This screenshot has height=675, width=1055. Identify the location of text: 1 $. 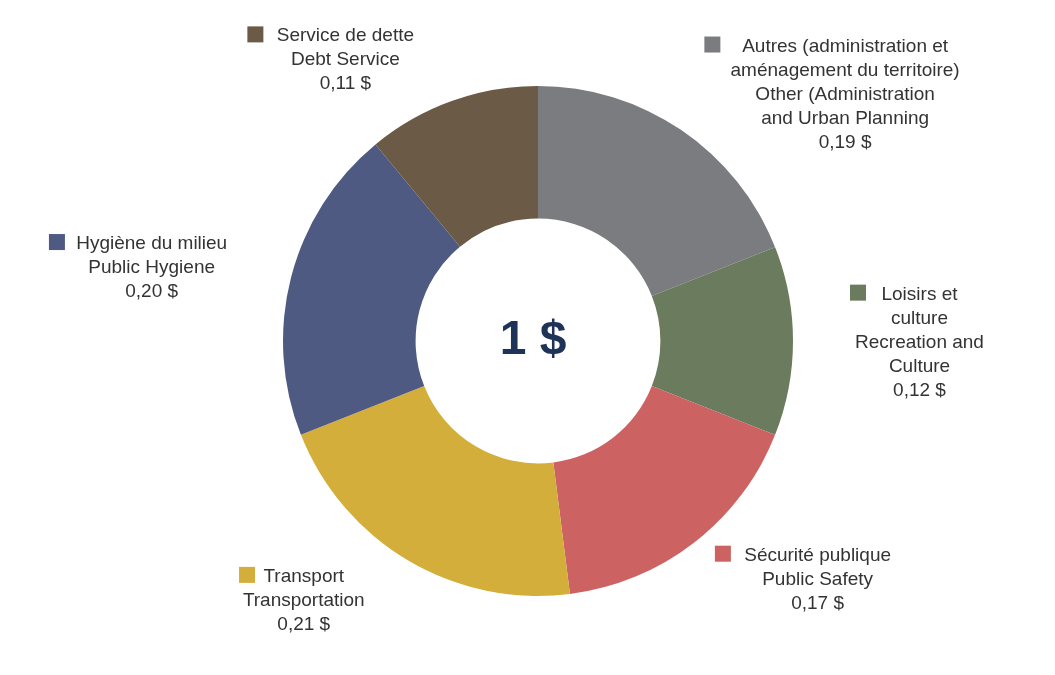
(533, 337).